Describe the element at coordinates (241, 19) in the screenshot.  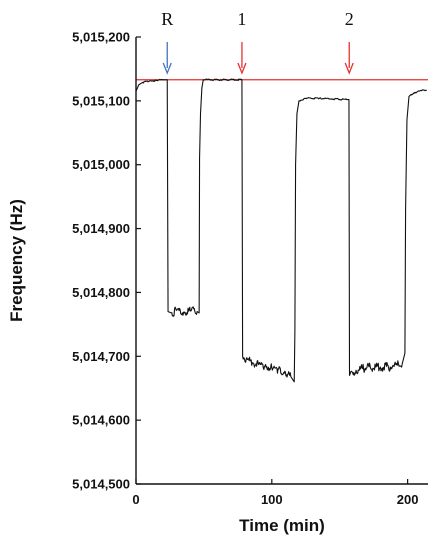
I see `annotation-label: 1` at that location.